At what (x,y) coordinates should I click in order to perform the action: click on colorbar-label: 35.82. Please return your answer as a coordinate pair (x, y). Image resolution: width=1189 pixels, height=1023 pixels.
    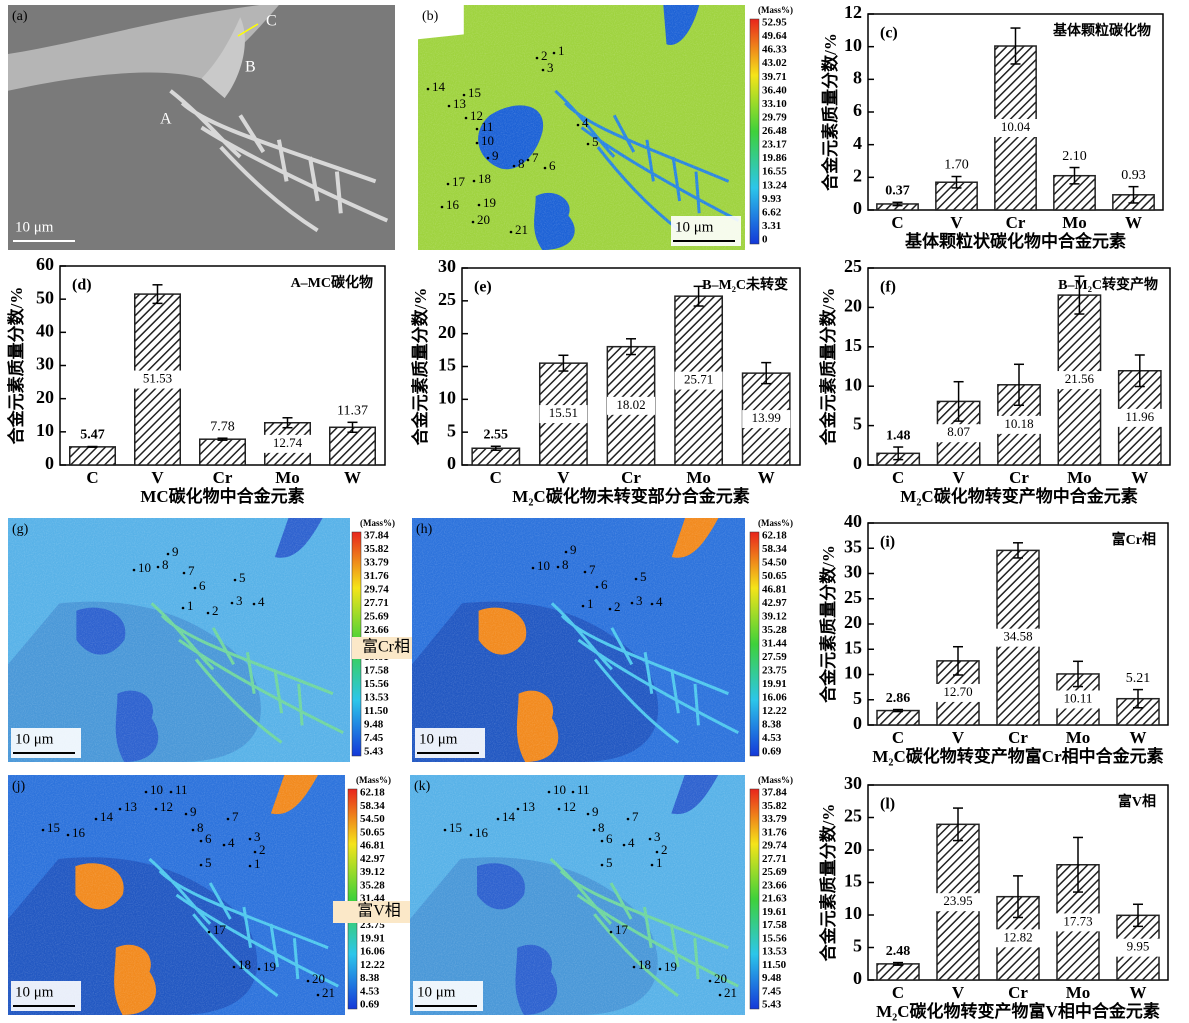
    Looking at the image, I should click on (376, 549).